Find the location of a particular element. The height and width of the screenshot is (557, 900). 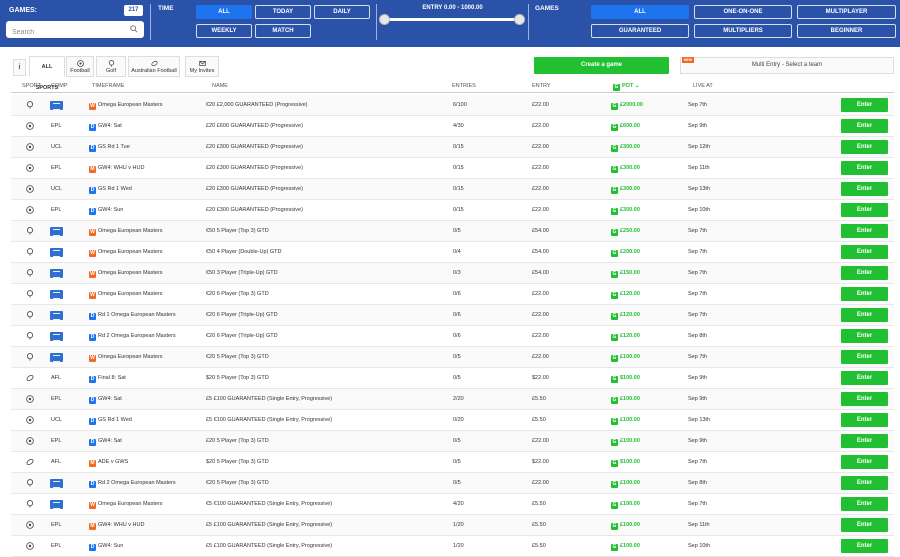

entries-count: 0/15 is located at coordinates (458, 168).